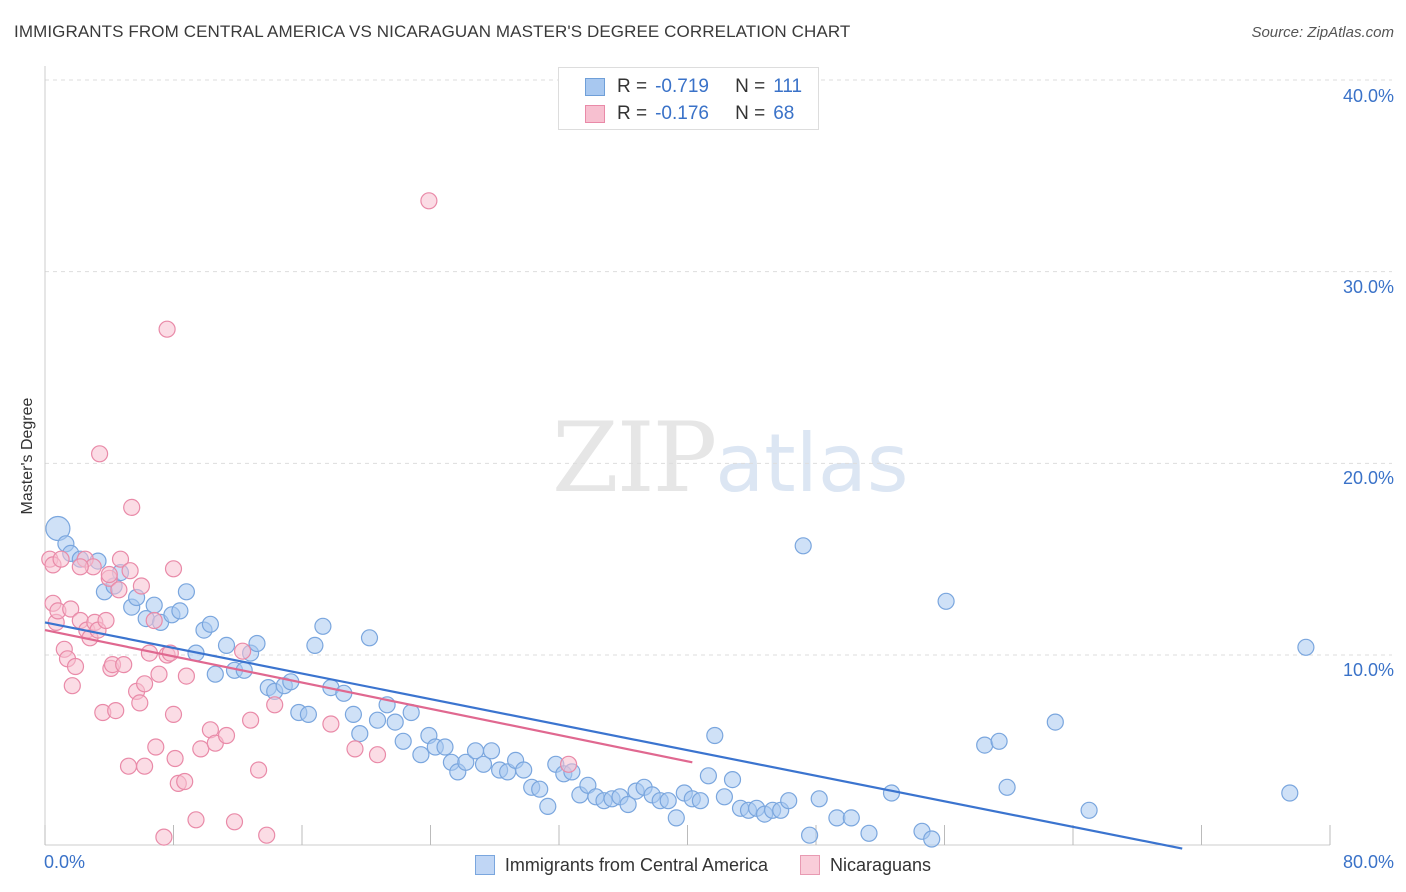 This screenshot has height=892, width=1406. What do you see at coordinates (368, 696) in the screenshot?
I see `nicaraguan-trendline` at bounding box center [368, 696].